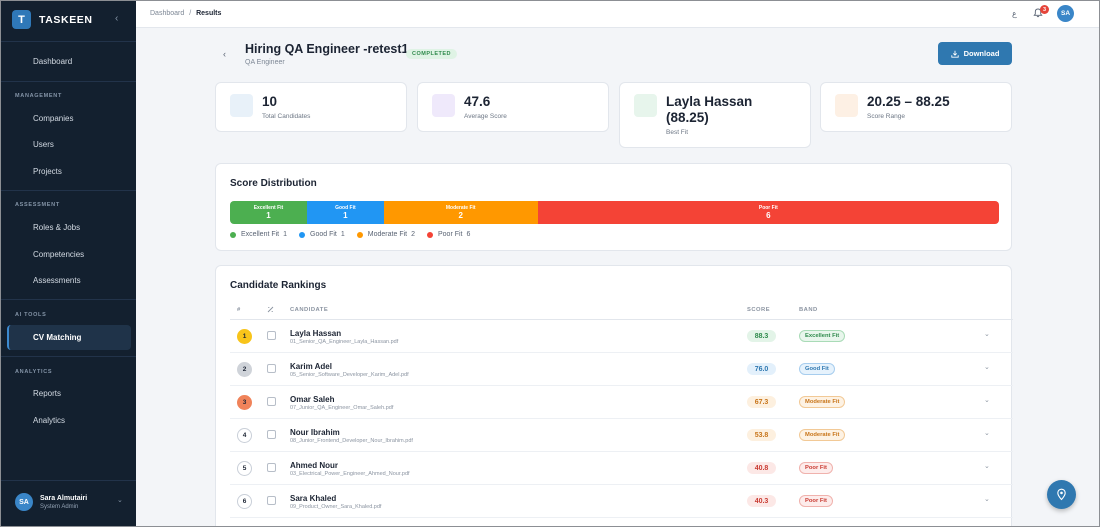 This screenshot has width=1100, height=527. I want to click on column-header-rank: #, so click(239, 310).